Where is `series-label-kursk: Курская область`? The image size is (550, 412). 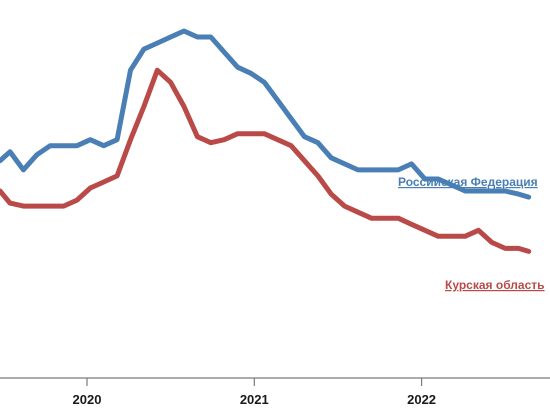 series-label-kursk: Курская область is located at coordinates (495, 285).